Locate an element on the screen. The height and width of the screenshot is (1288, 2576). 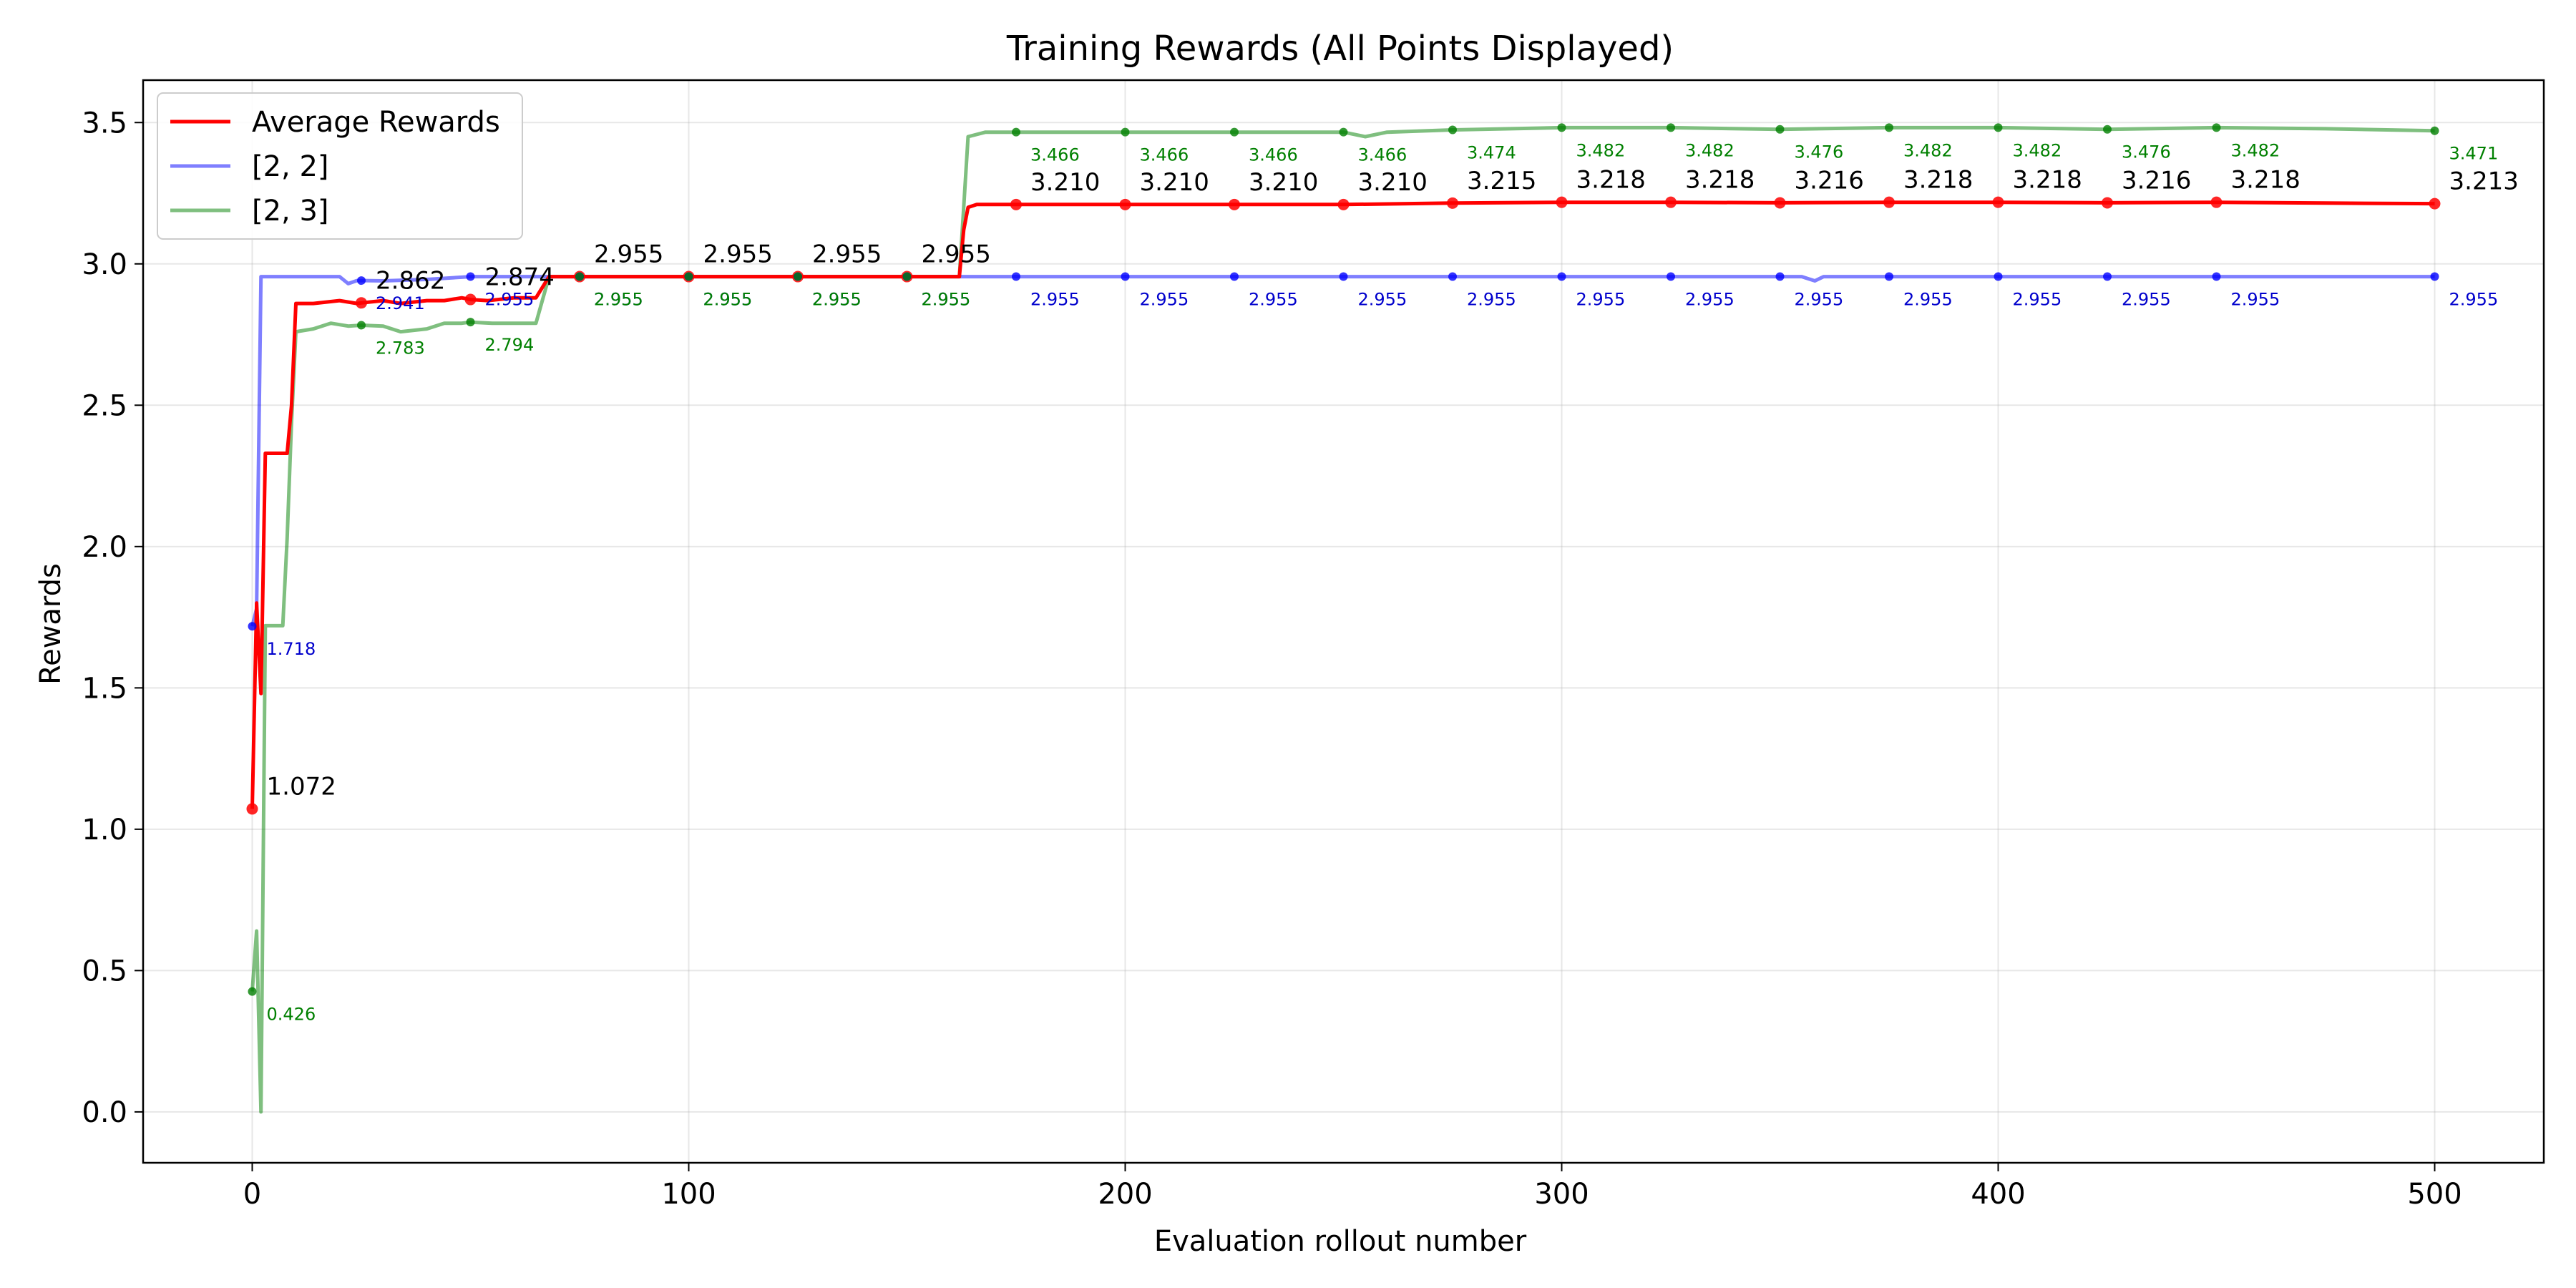
series-2-data-label: 2.794 is located at coordinates (510, 345).